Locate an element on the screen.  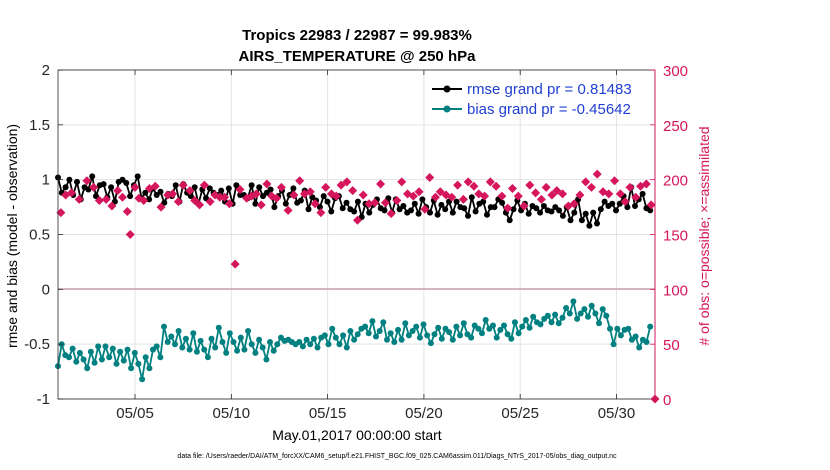
y2-axis-label: # of obs: o=possible; ×=assimilated is located at coordinates (704, 235).